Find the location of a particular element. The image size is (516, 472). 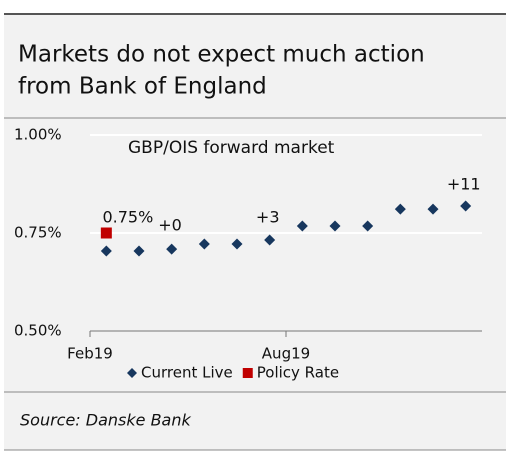

legend-label: Policy Rate is located at coordinates (298, 373).